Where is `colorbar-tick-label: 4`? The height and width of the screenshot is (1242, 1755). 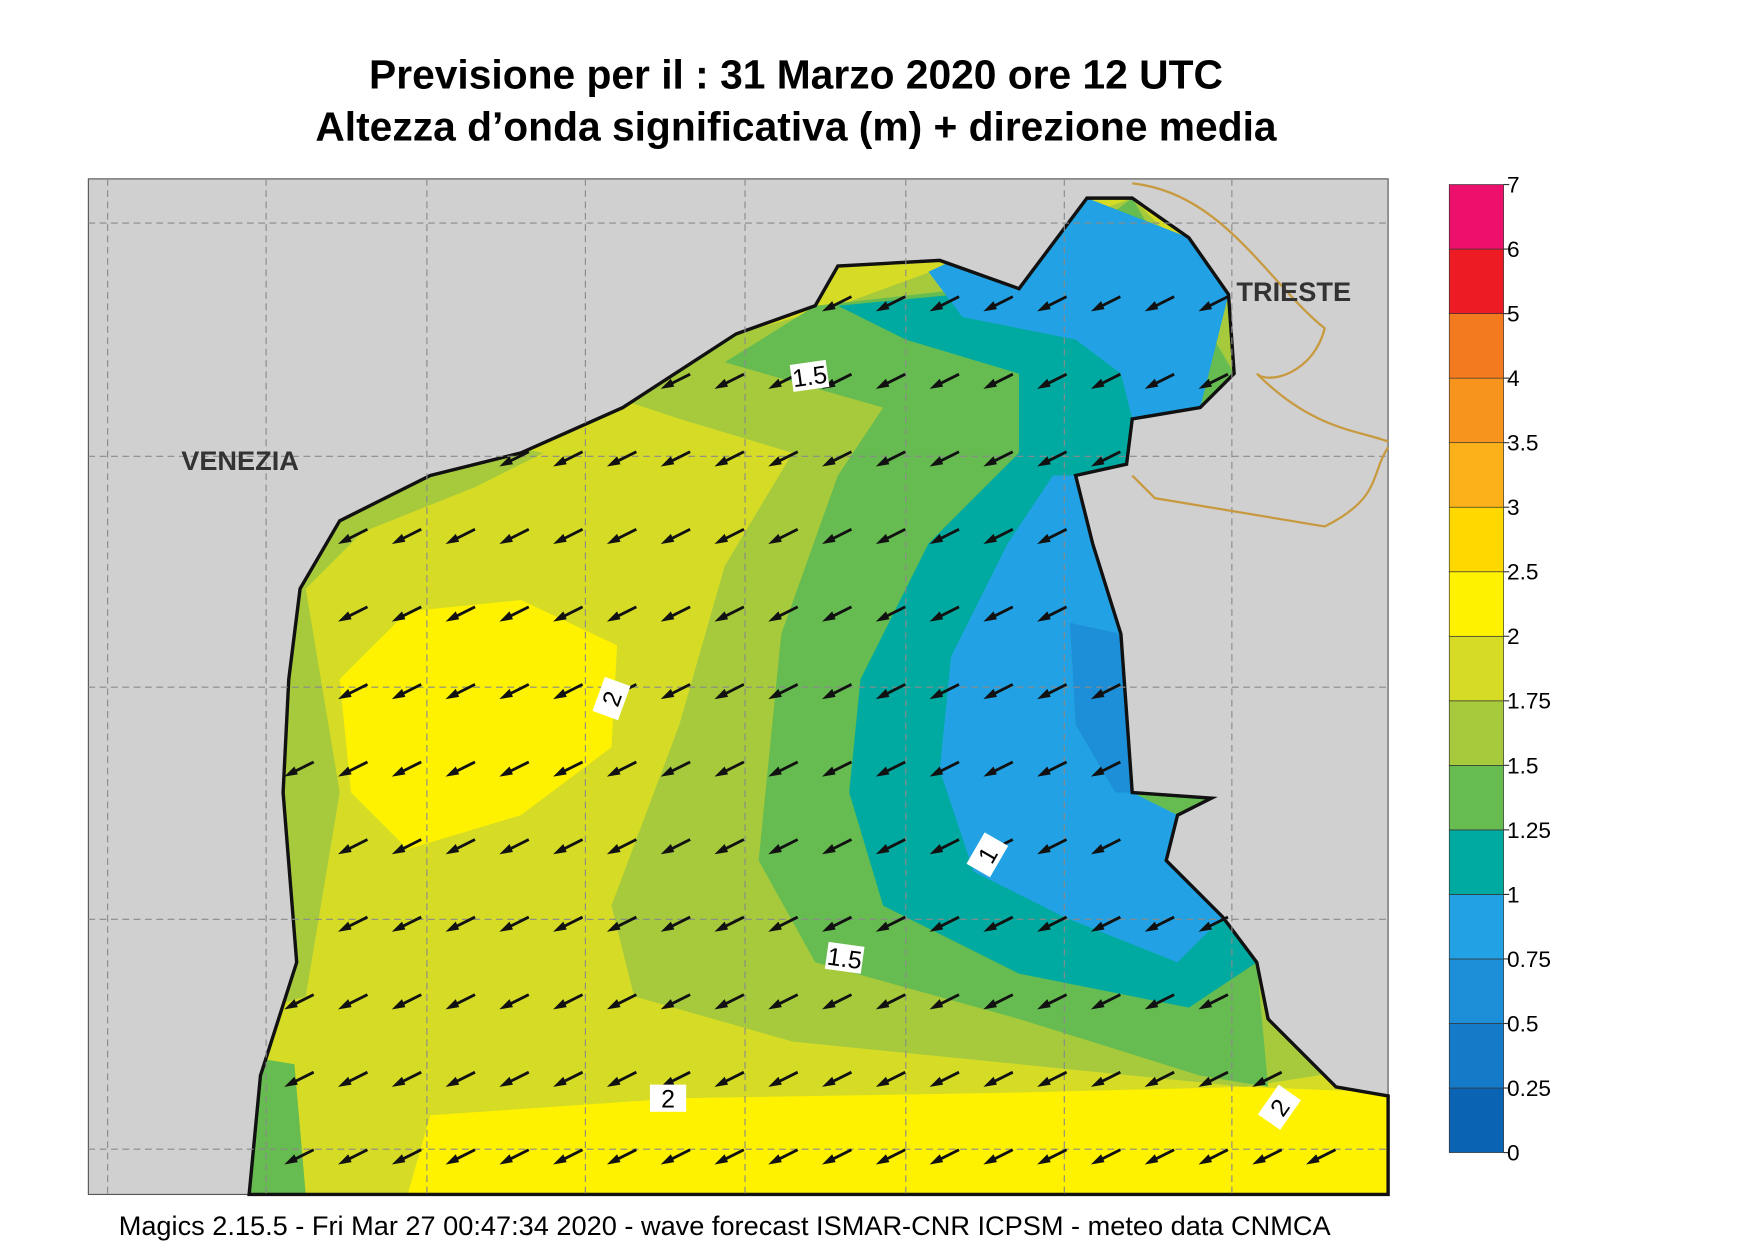 colorbar-tick-label: 4 is located at coordinates (1513, 378).